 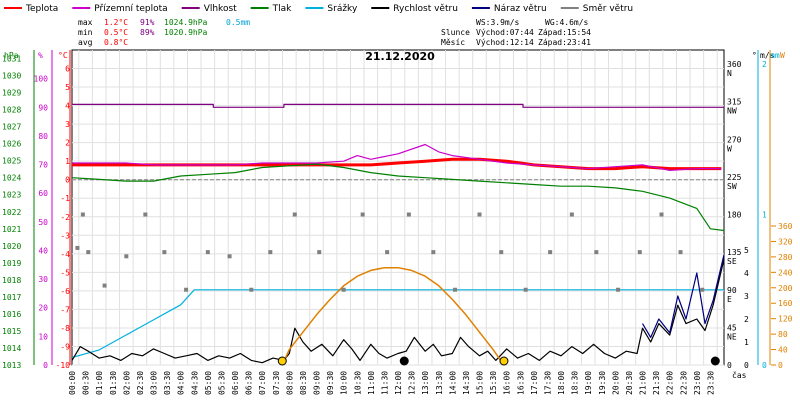 I want to click on temperature-tick-label: -10, so click(x=63, y=365).